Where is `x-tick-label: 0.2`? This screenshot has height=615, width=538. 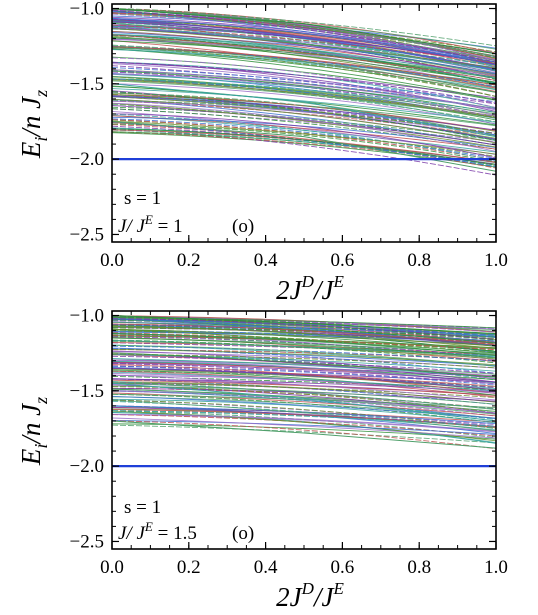 x-tick-label: 0.2 is located at coordinates (189, 260).